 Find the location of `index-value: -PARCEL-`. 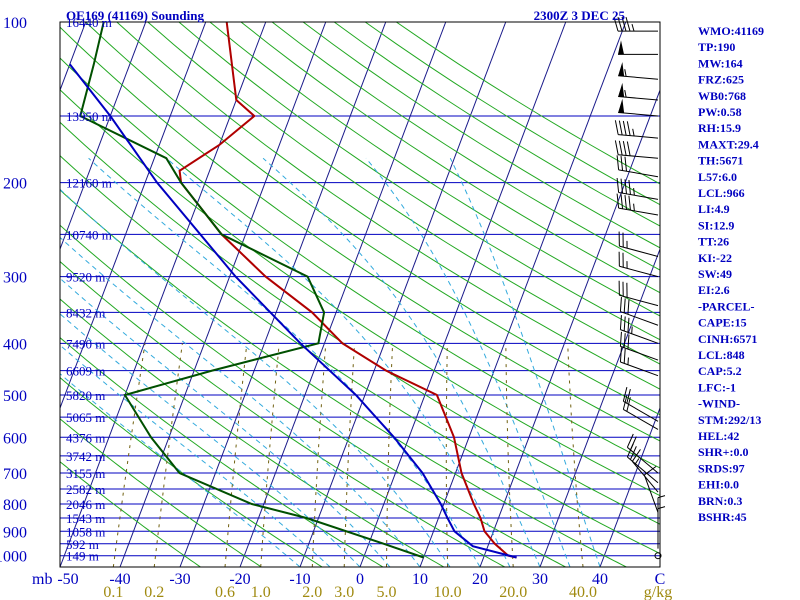

index-value: -PARCEL- is located at coordinates (726, 306).